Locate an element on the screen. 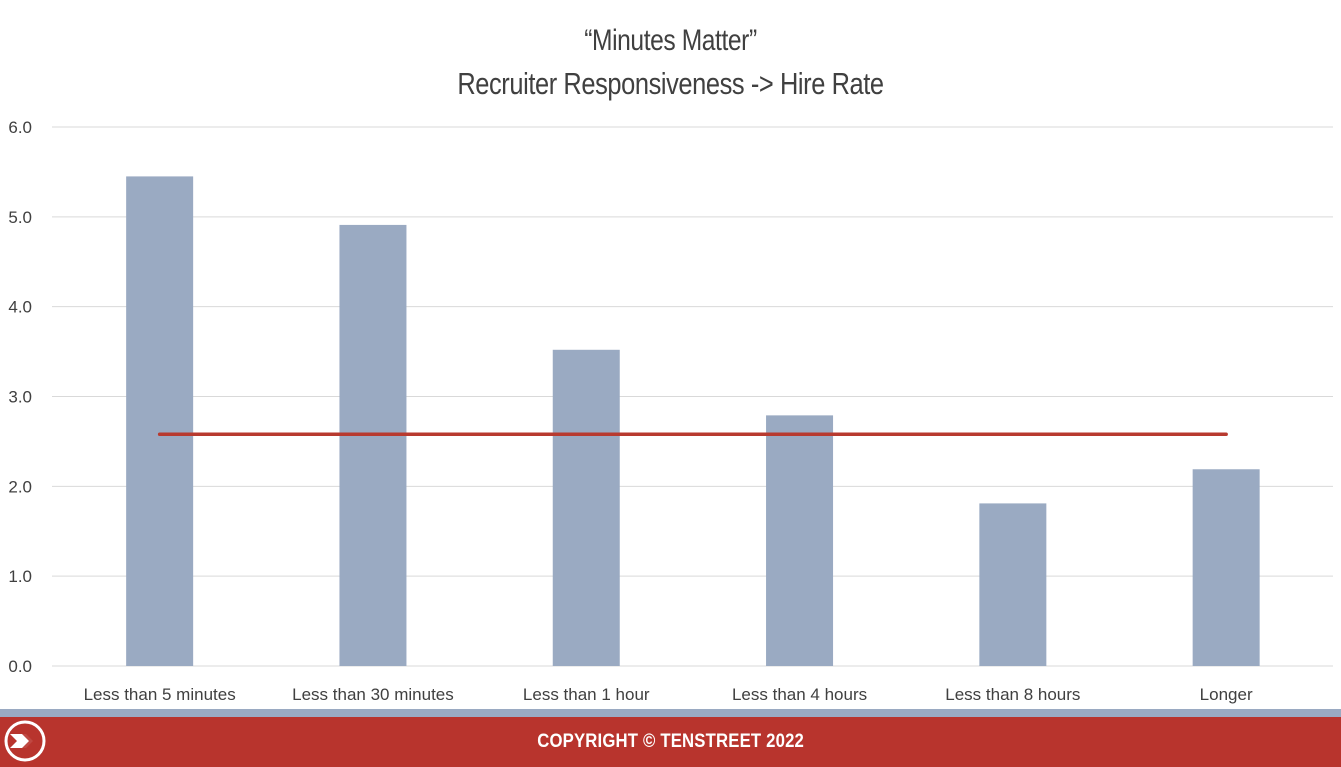 The image size is (1341, 767). copyright-text: COPYRIGHT © TENSTREET 2022 is located at coordinates (670, 741).